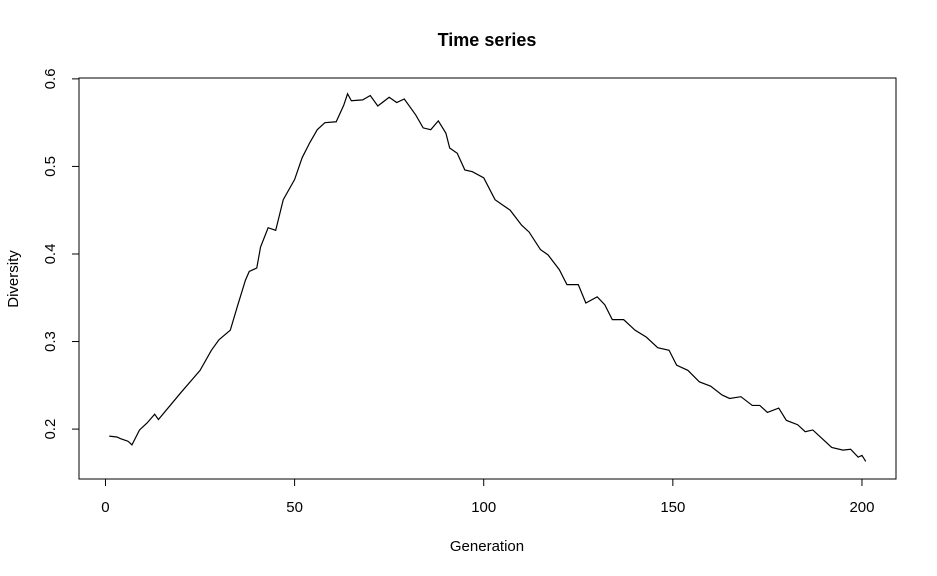 This screenshot has height=576, width=937. What do you see at coordinates (50, 254) in the screenshot?
I see `y-tick-label: 0.4` at bounding box center [50, 254].